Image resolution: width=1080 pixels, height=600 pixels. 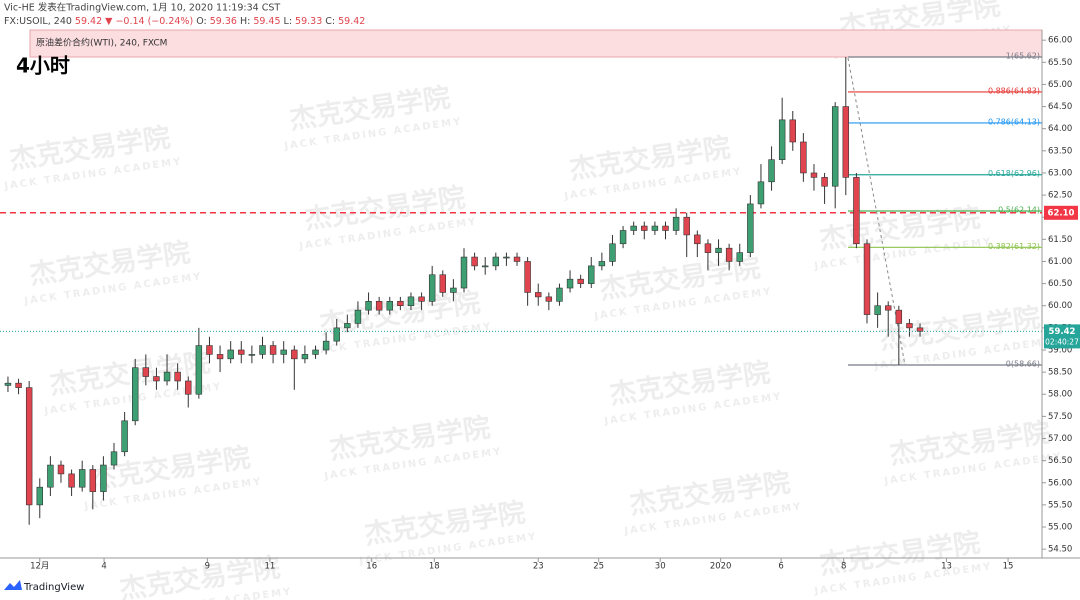 I want to click on fib-label: 0.618(62.96), so click(x=1014, y=173).